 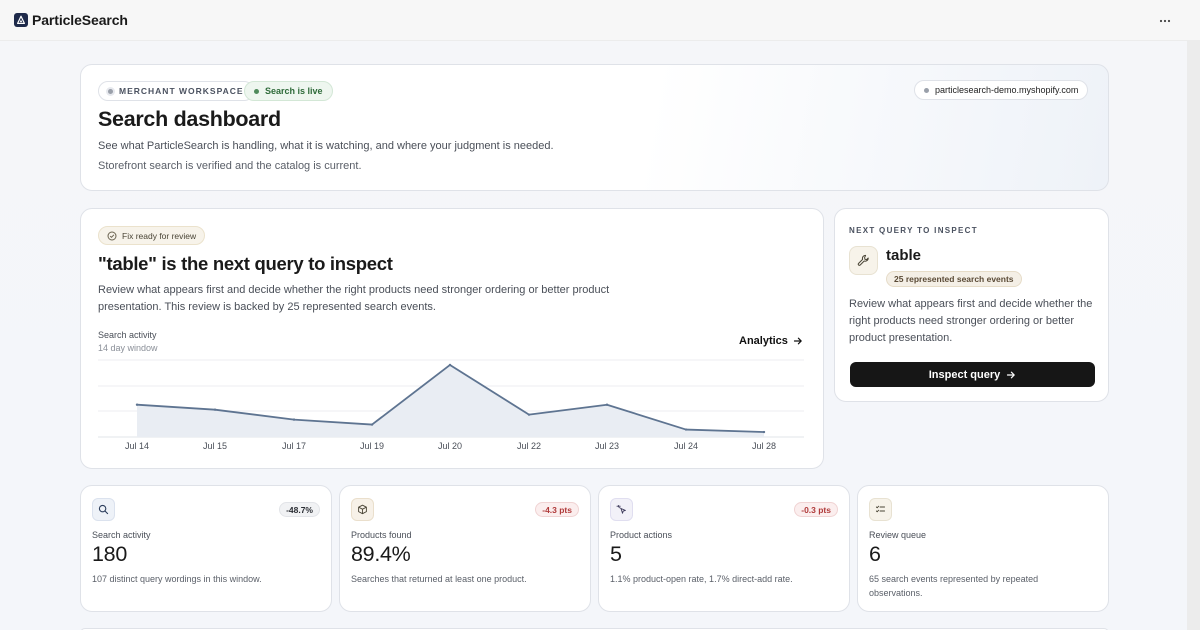 I want to click on inspect-query-label: Inspect query, so click(x=964, y=374).